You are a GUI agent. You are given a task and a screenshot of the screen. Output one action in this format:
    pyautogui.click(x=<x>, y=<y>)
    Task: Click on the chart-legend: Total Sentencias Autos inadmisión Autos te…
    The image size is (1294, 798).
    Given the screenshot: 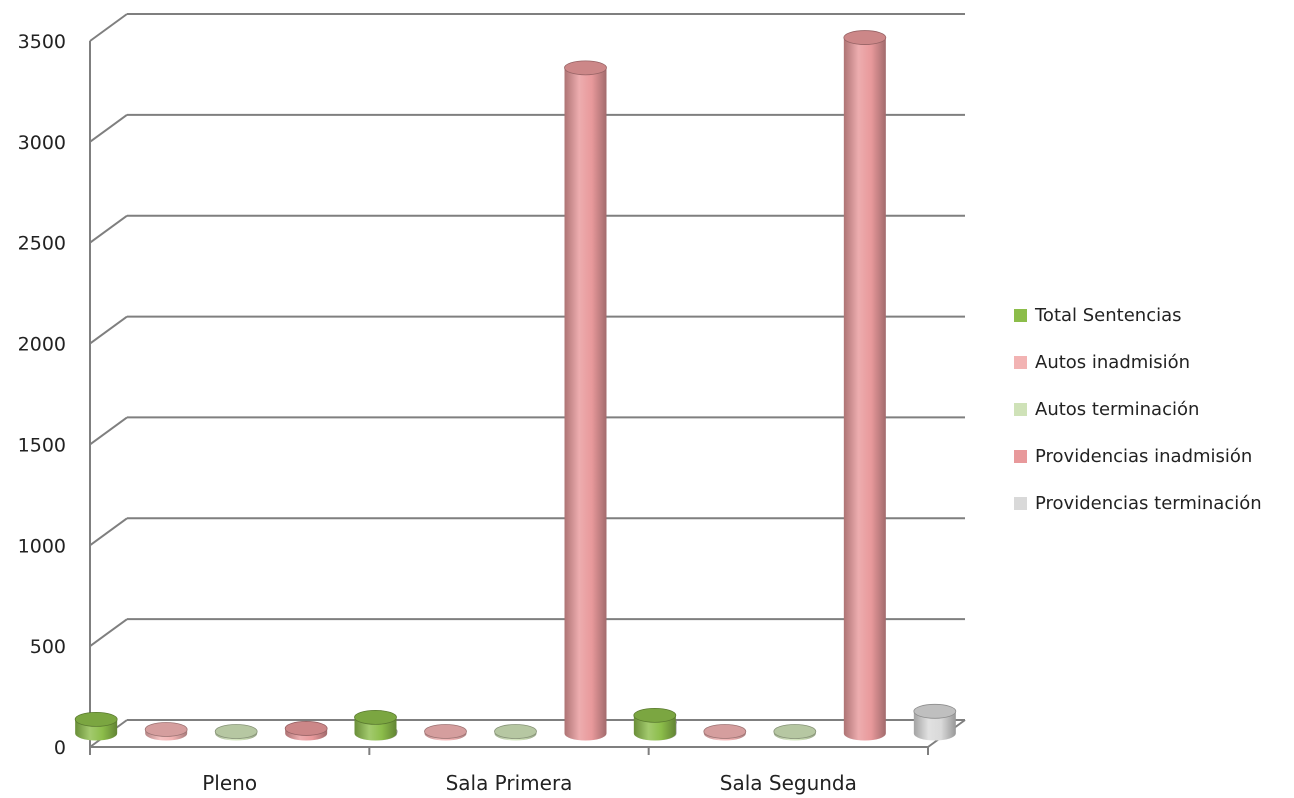 What is the action you would take?
    pyautogui.click(x=1138, y=409)
    